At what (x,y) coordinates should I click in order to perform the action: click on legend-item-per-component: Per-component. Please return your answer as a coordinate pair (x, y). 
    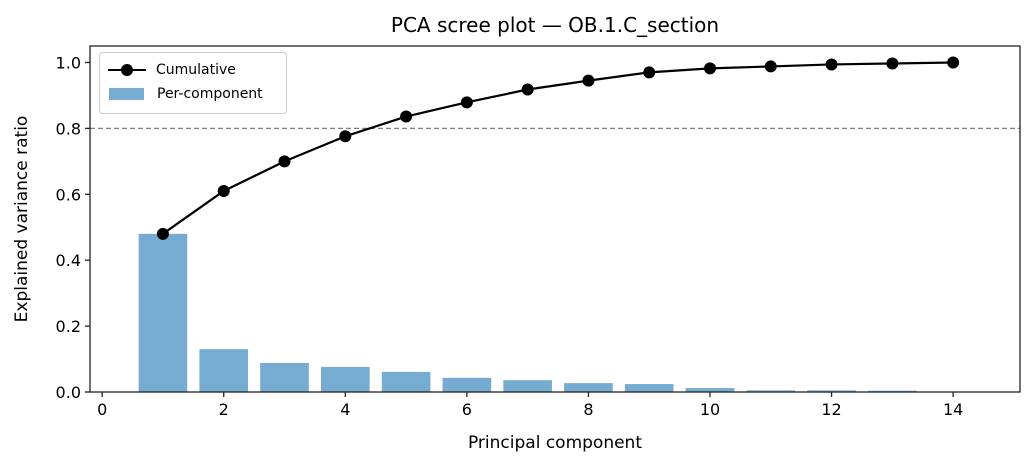
    Looking at the image, I should click on (185, 94).